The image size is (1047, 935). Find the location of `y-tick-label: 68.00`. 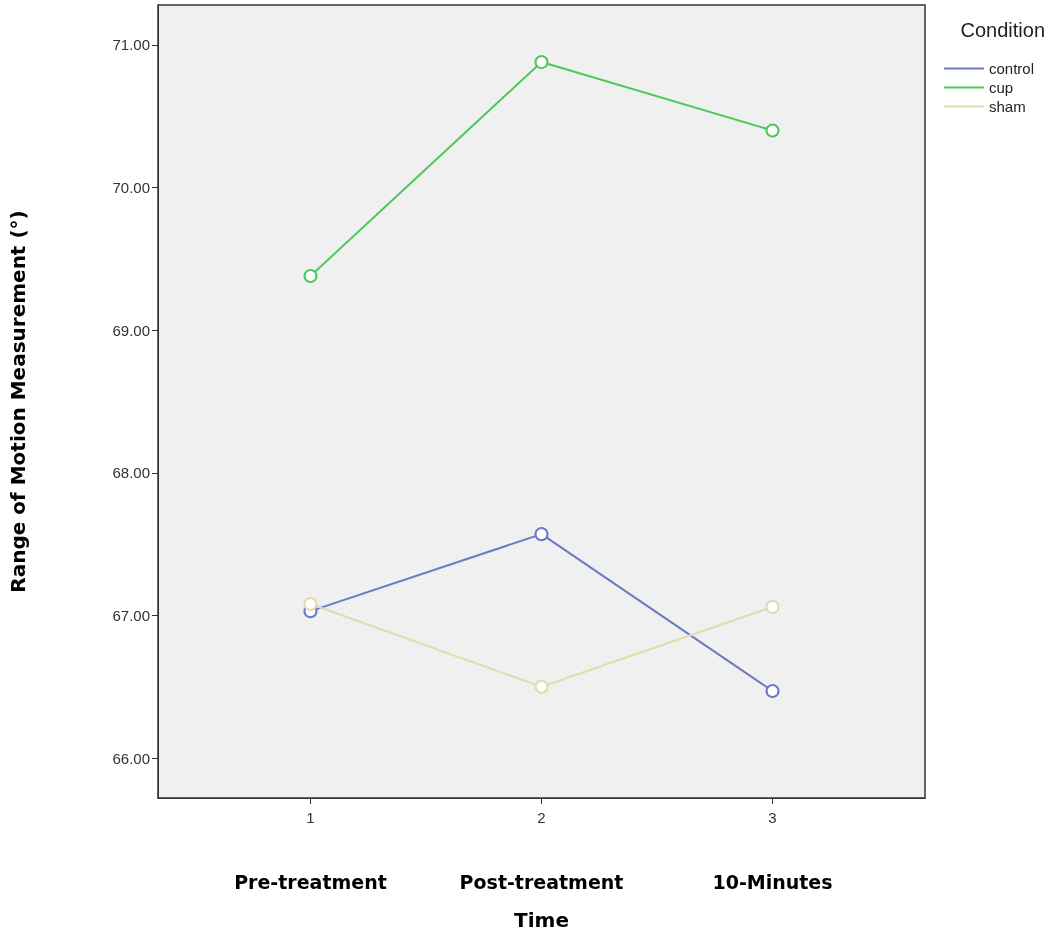

y-tick-label: 68.00 is located at coordinates (131, 473).